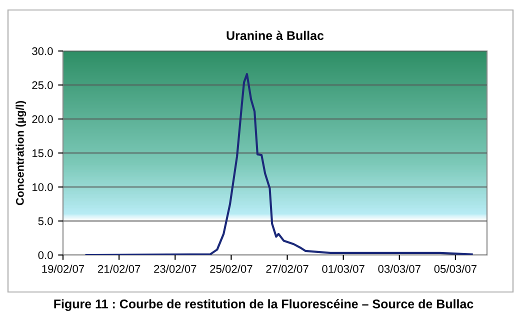 This screenshot has width=527, height=321. I want to click on caption: Figure 11 : Courbe de restitution de la Fluorescéine – Source de Bullac, so click(264, 305).